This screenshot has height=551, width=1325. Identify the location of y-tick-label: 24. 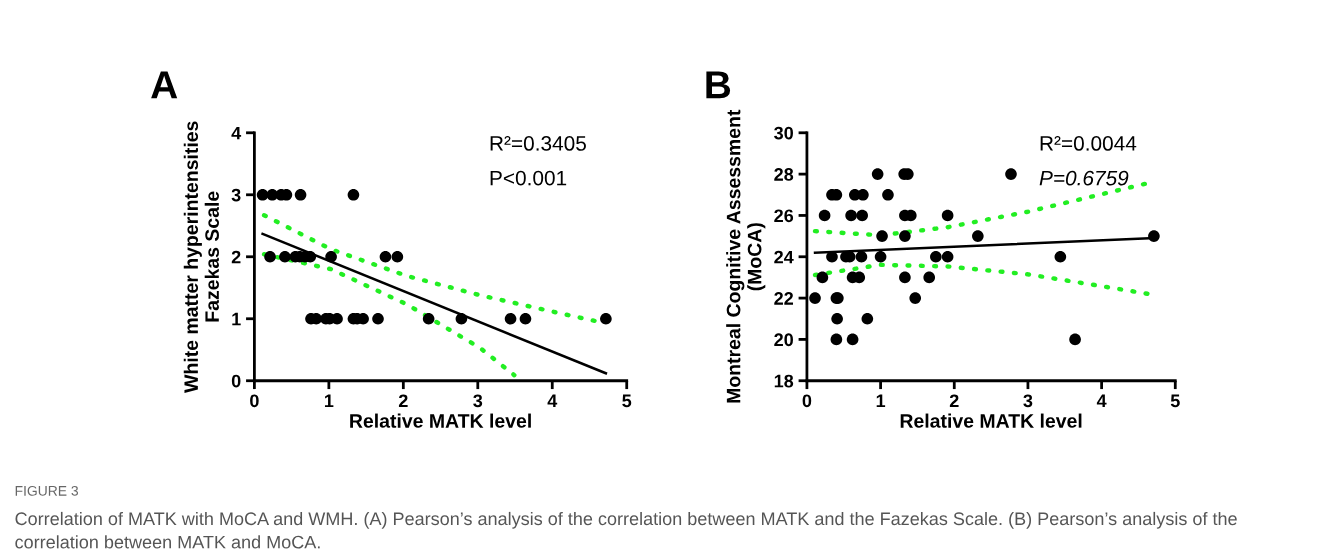
(784, 257).